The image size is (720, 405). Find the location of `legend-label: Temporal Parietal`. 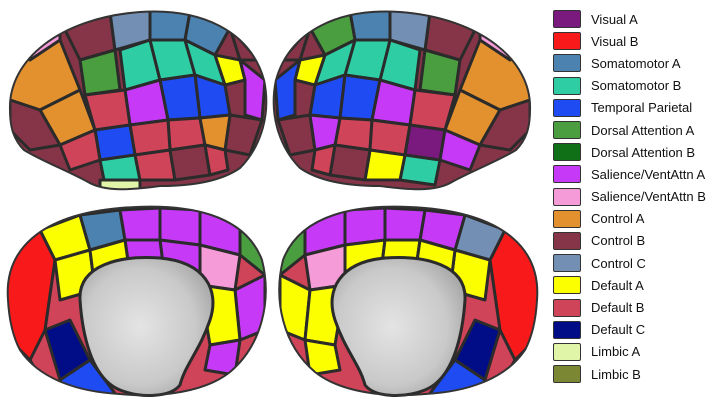

legend-label: Temporal Parietal is located at coordinates (642, 108).